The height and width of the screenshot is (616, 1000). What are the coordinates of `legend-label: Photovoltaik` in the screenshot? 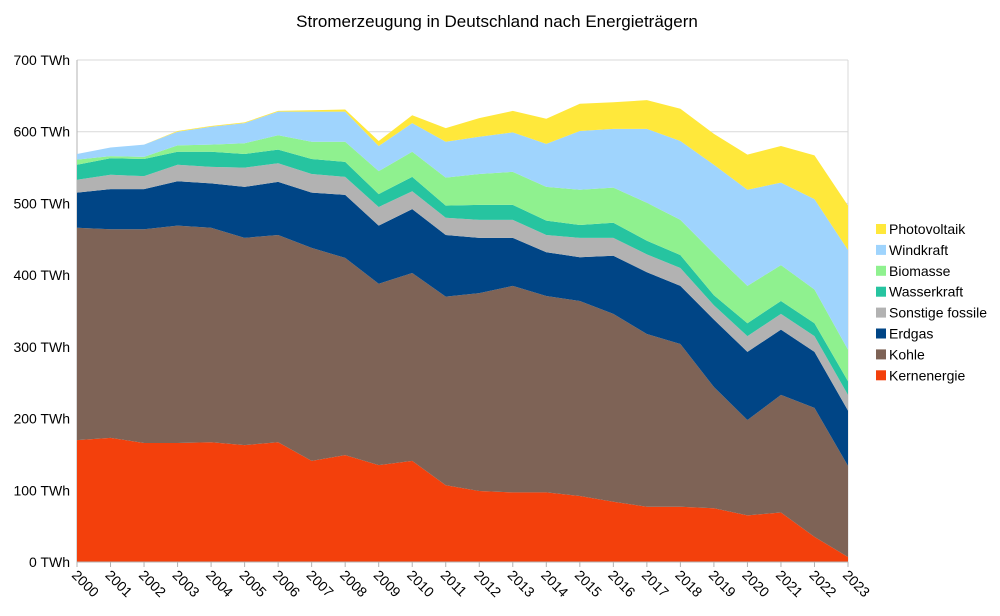 It's located at (927, 229).